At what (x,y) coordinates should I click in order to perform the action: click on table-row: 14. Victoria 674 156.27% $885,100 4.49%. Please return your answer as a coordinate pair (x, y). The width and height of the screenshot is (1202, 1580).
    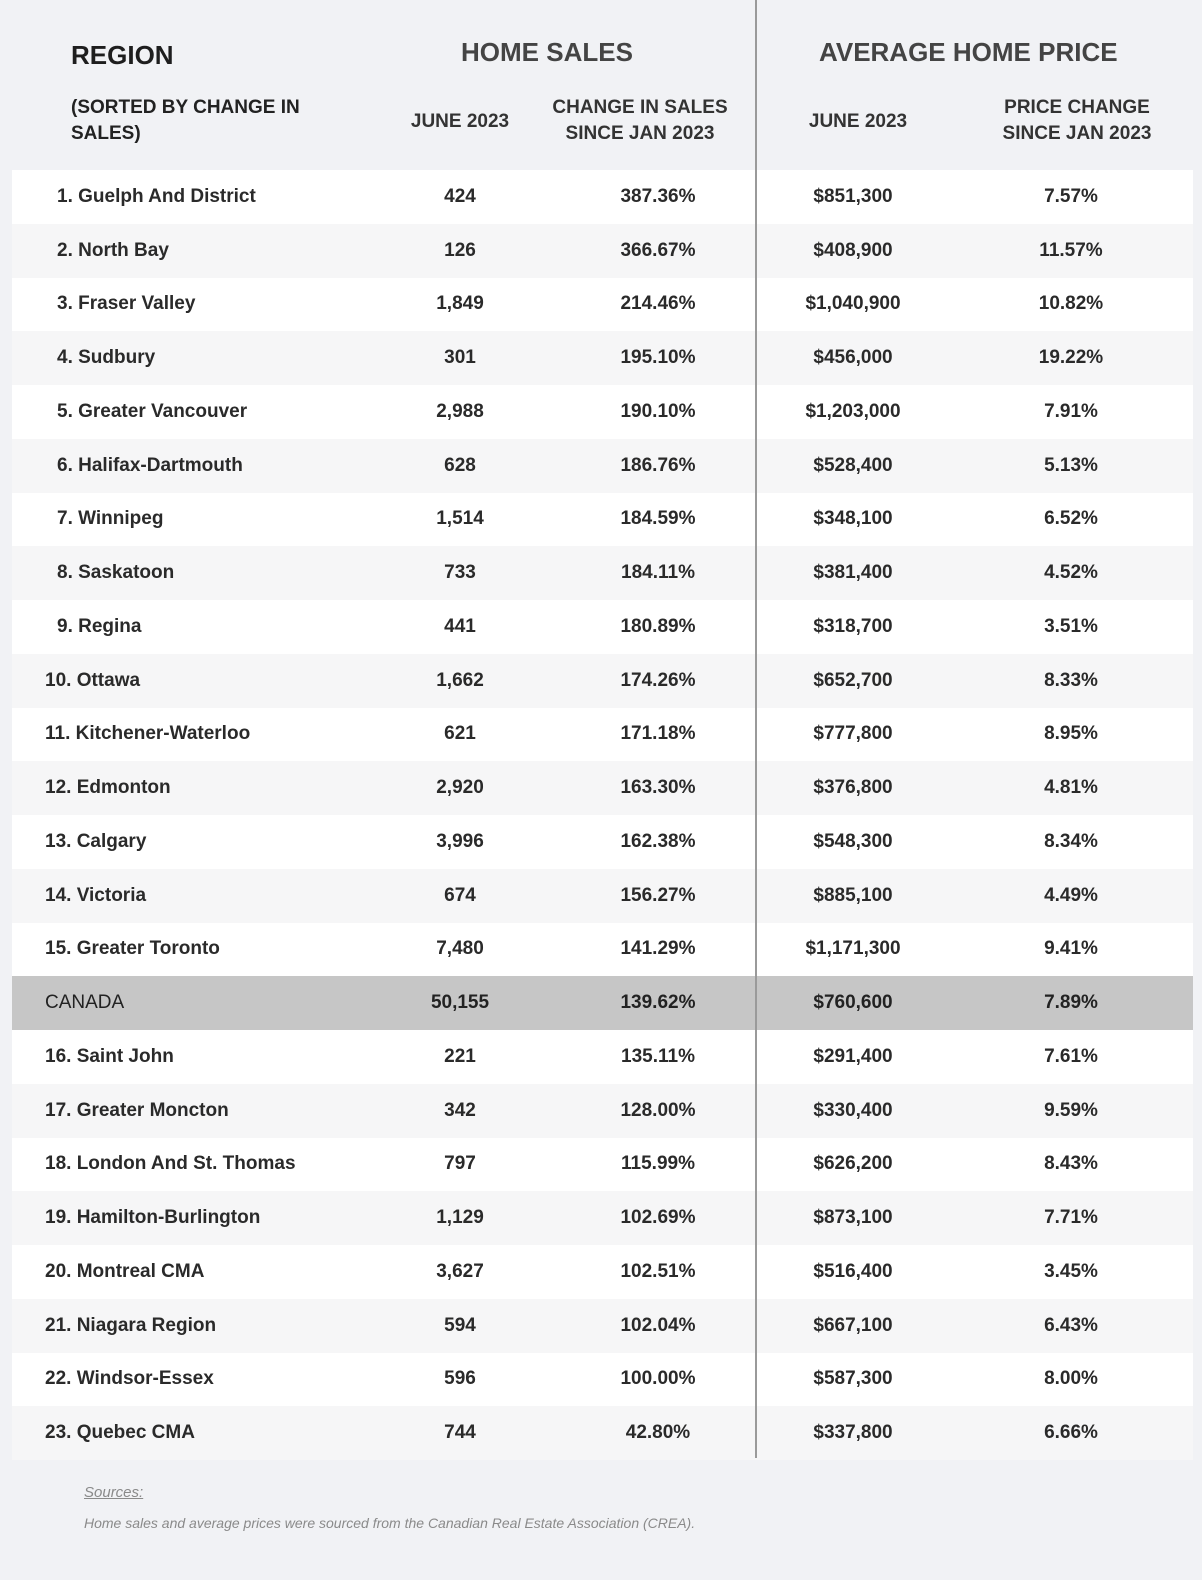
    Looking at the image, I should click on (602, 895).